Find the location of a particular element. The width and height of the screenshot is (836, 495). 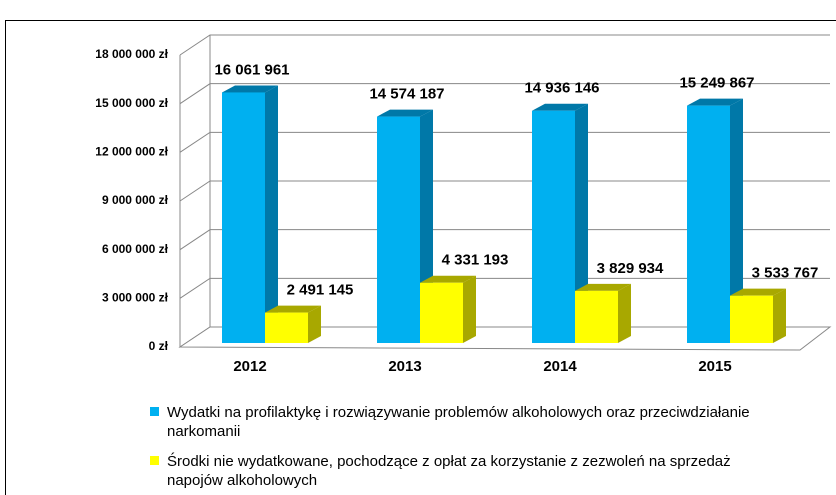

data-label: 3 533 767 is located at coordinates (785, 273).